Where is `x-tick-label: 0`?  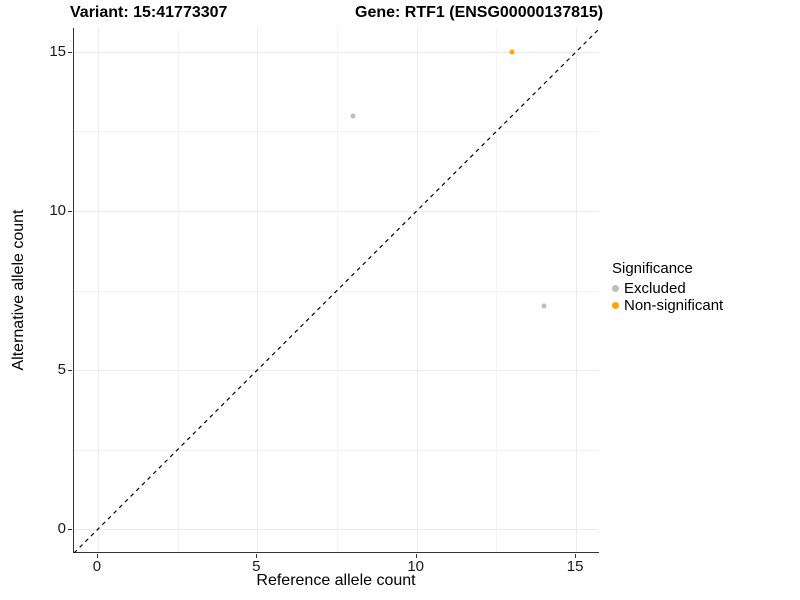
x-tick-label: 0 is located at coordinates (97, 566).